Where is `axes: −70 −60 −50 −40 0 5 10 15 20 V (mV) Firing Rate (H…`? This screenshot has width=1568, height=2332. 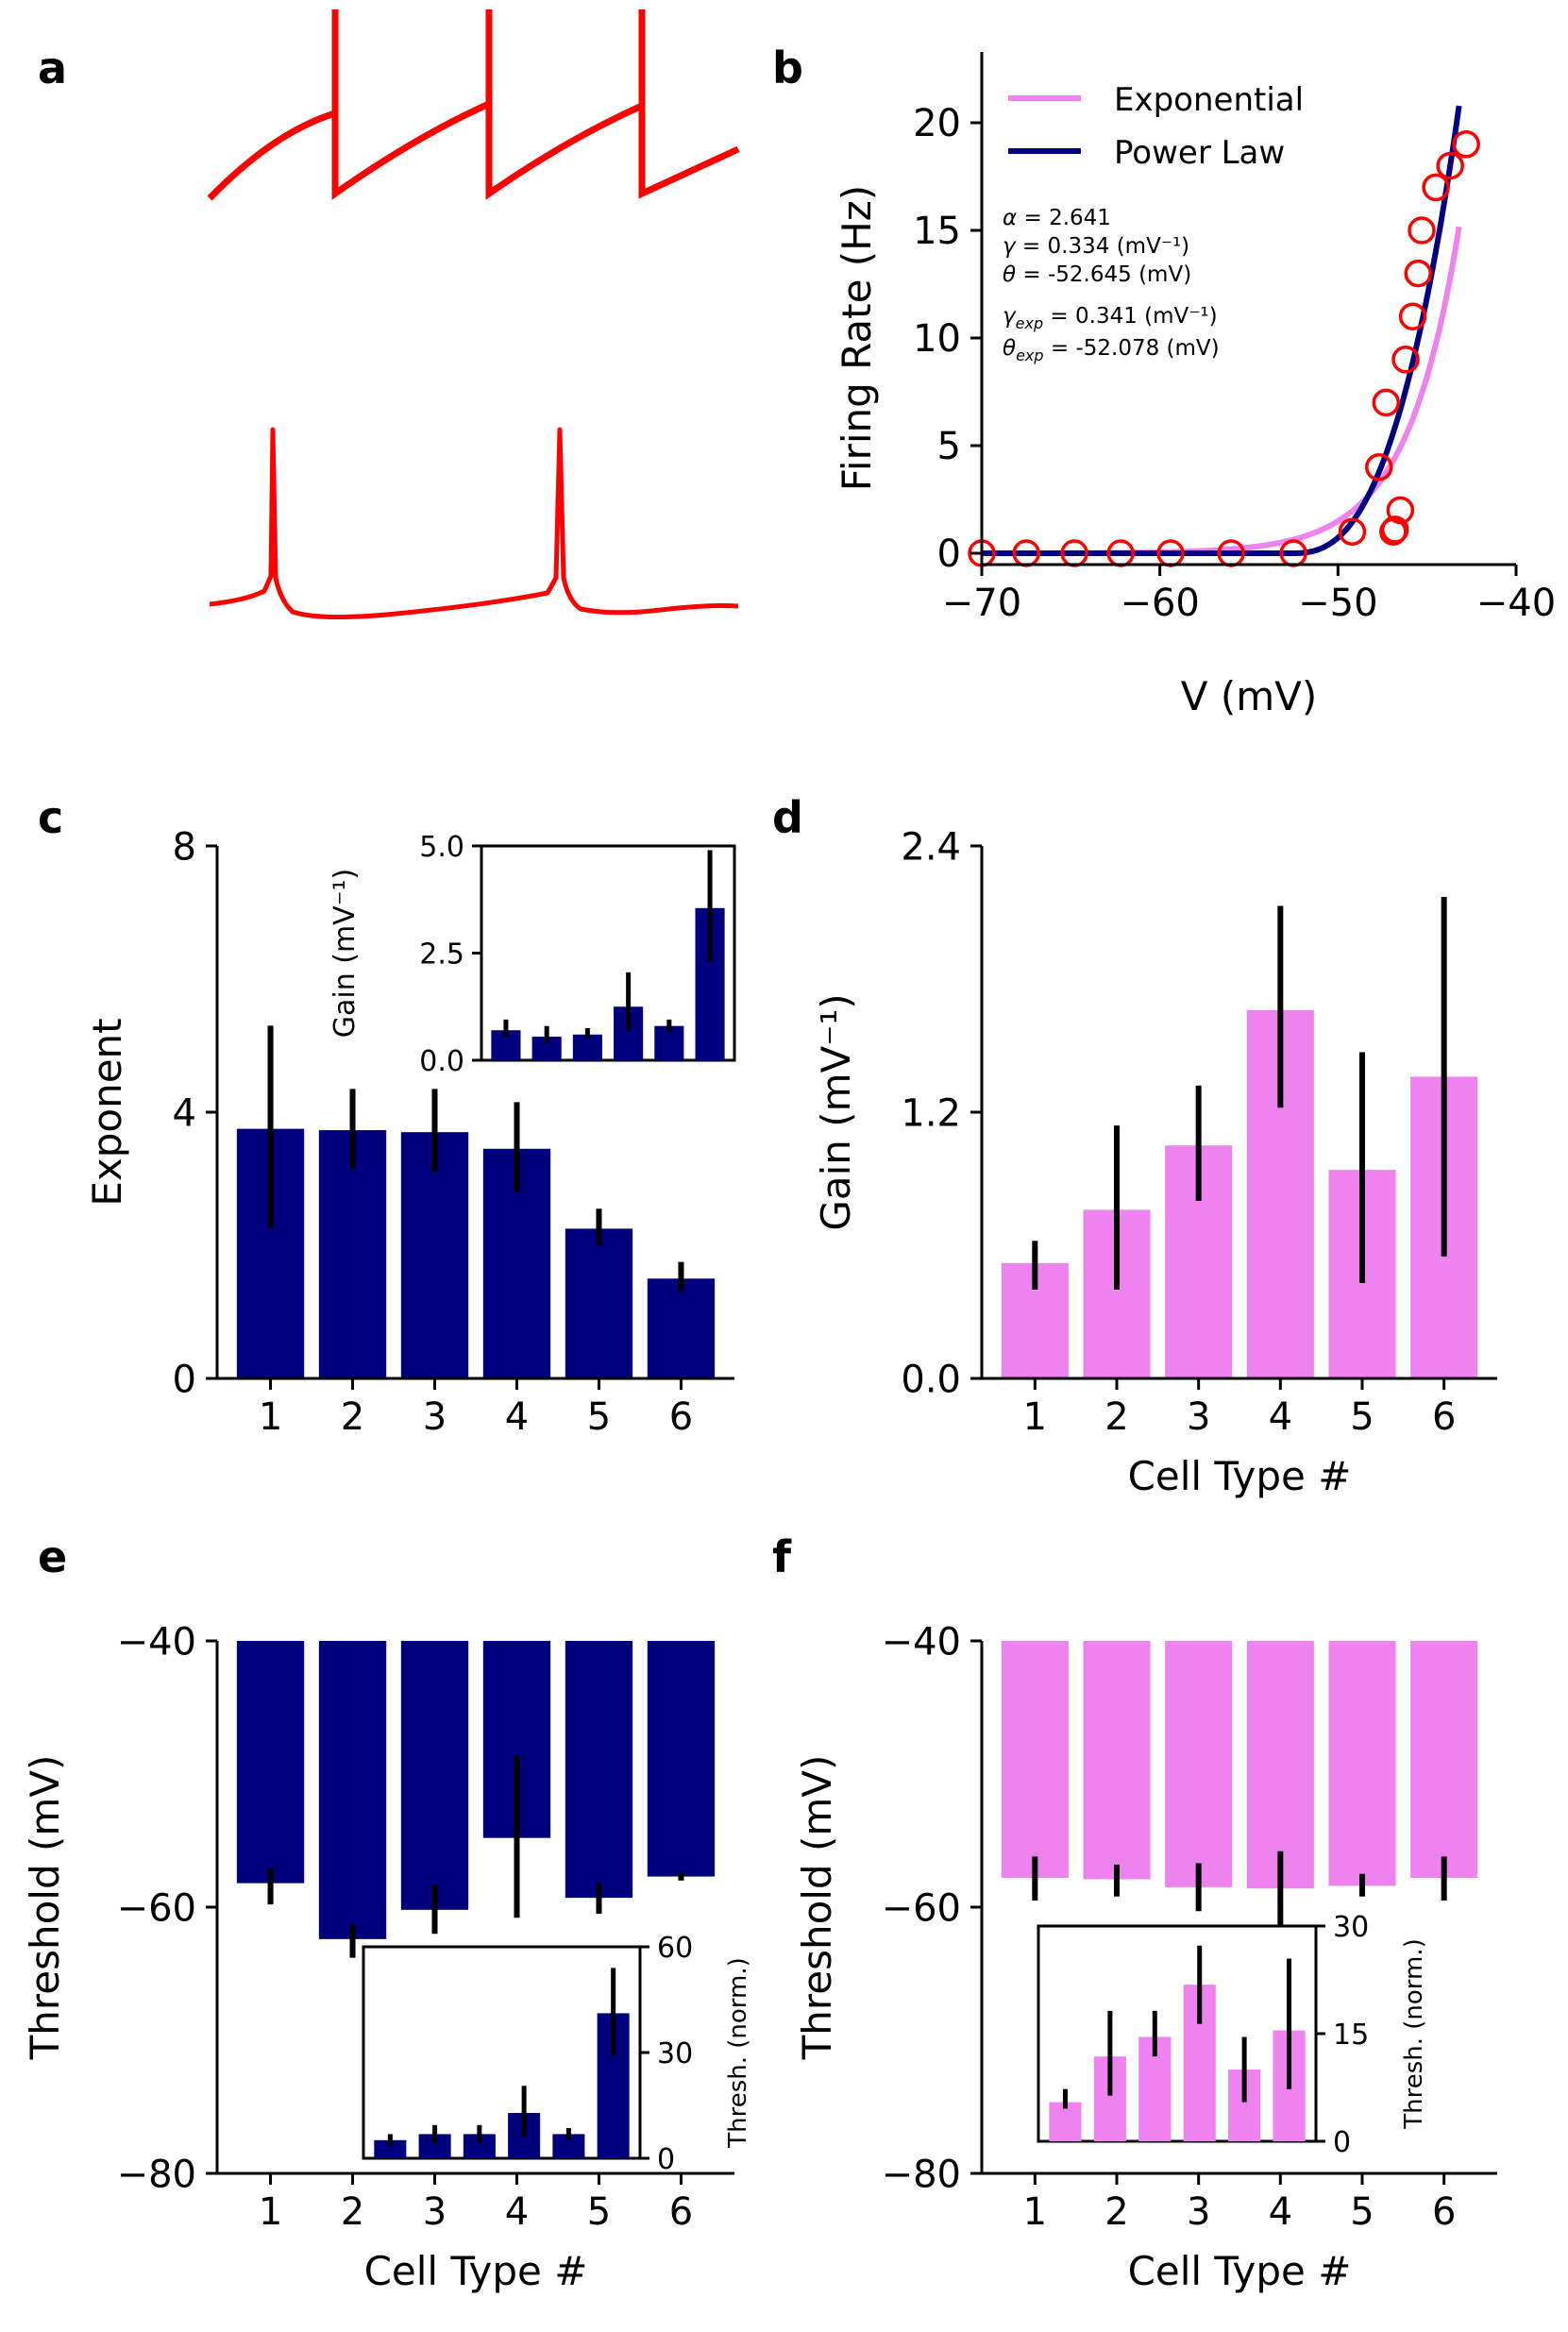
axes: −70 −60 −50 −40 0 5 10 15 20 V (mV) Firing Rate (H… is located at coordinates (1195, 385).